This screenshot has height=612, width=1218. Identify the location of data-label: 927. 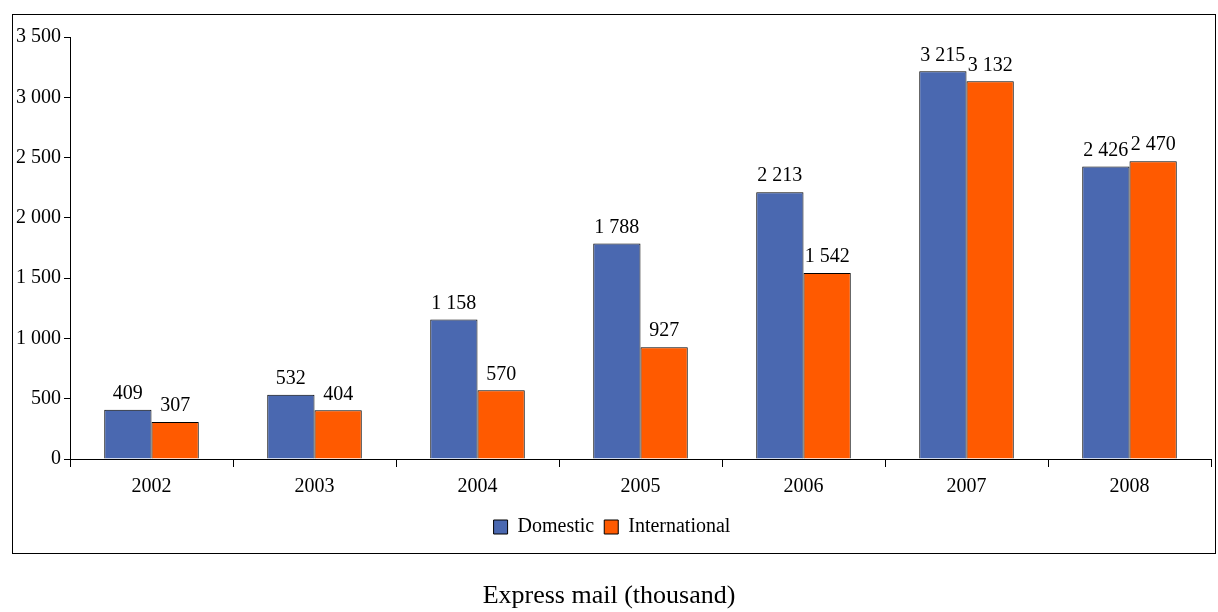
(664, 329).